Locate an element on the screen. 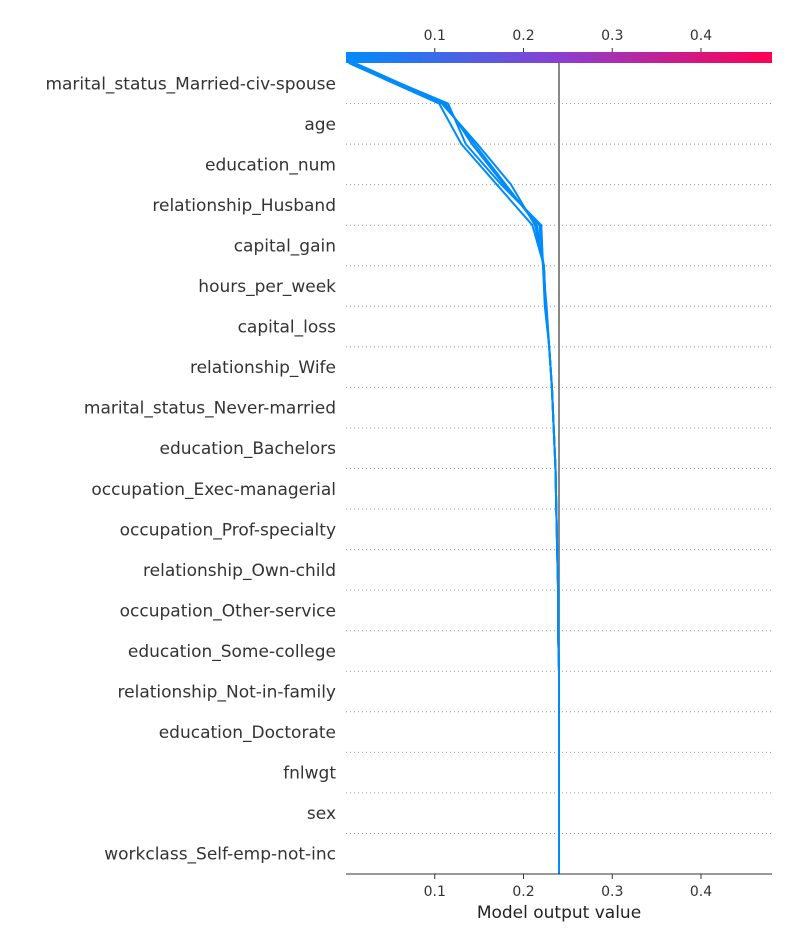 Image resolution: width=800 pixels, height=950 pixels. feature-label: relationship_Not-in-family is located at coordinates (227, 693).